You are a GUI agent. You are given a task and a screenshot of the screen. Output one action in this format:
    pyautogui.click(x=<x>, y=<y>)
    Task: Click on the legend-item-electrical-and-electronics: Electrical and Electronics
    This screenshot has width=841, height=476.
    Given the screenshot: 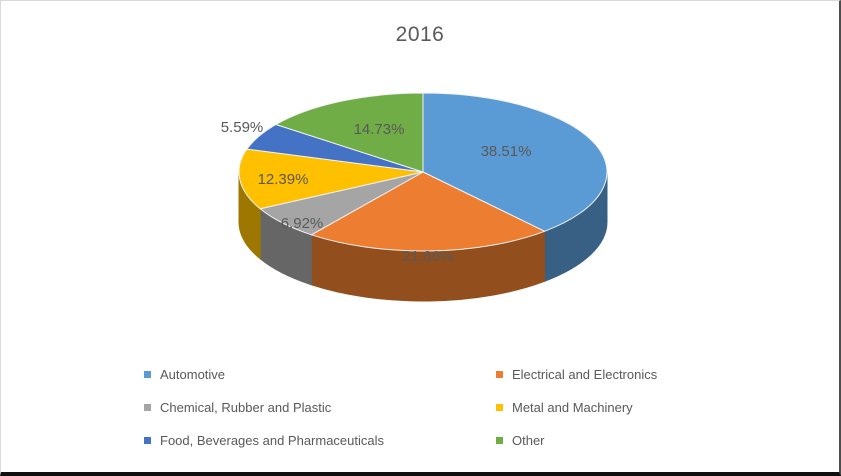 What is the action you would take?
    pyautogui.click(x=650, y=374)
    